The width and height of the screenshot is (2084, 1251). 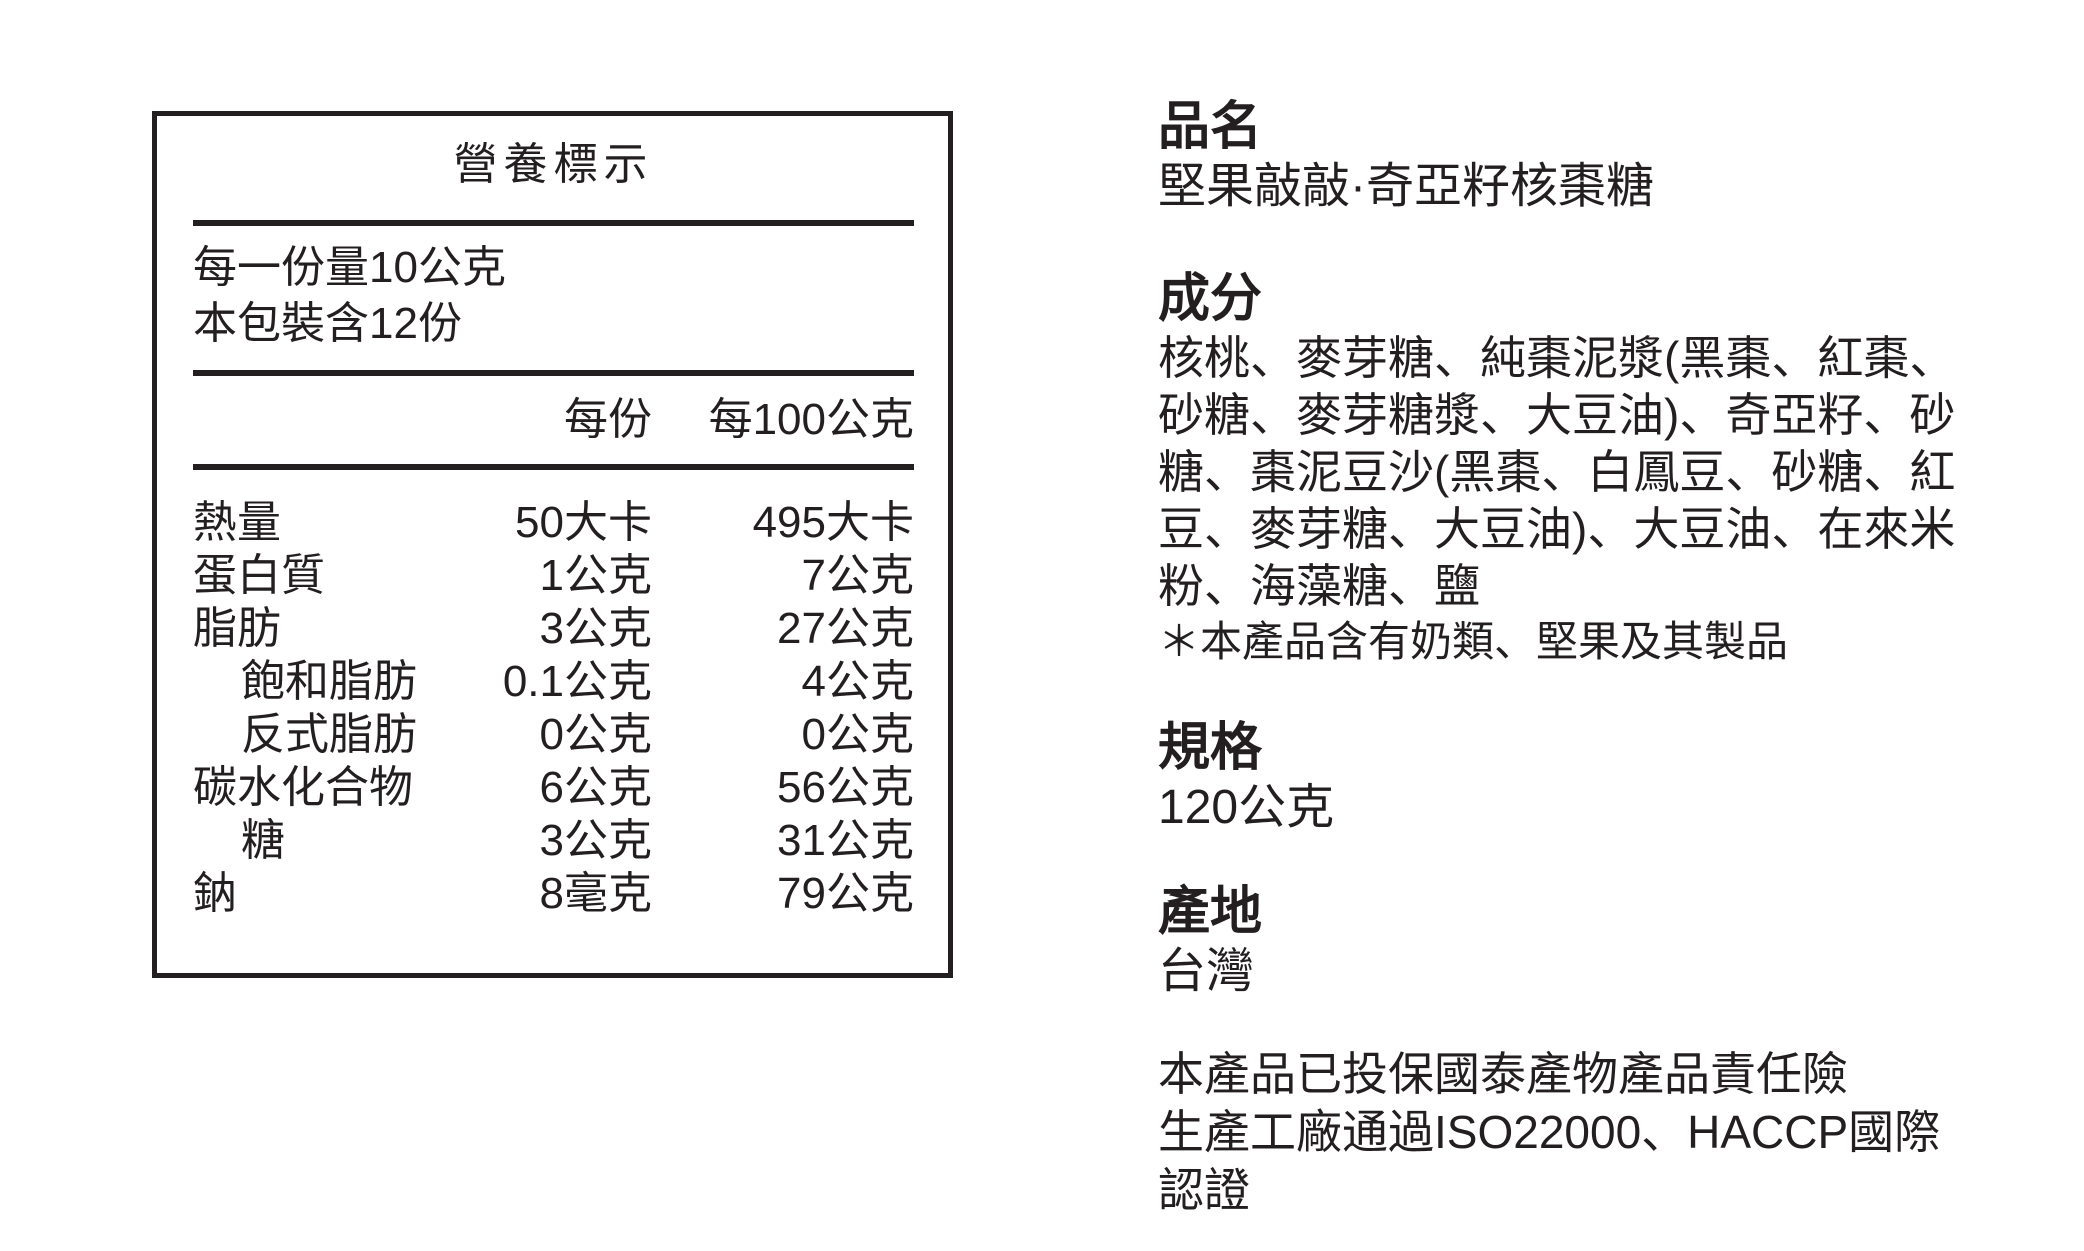 I want to click on product-name-heading: 品名, so click(x=1210, y=127).